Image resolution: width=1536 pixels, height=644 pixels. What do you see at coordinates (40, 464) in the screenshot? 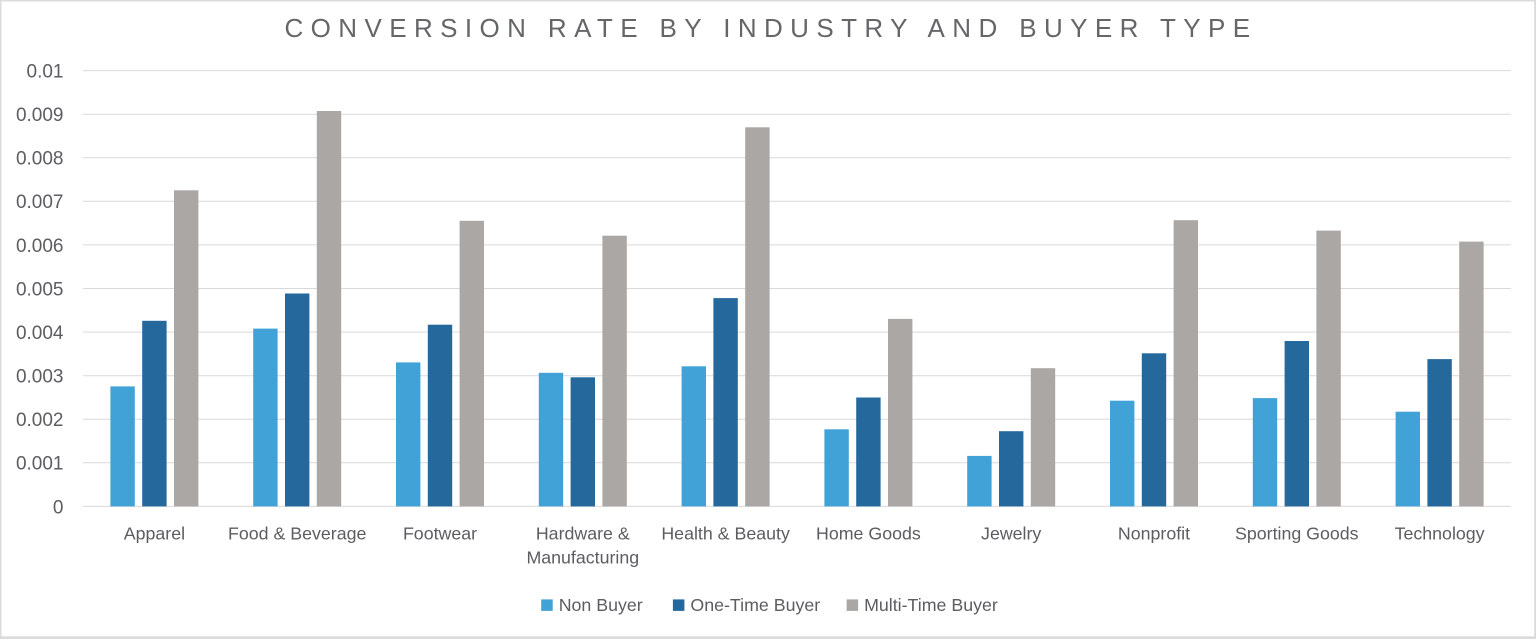
I see `svg-text: 0.001` at bounding box center [40, 464].